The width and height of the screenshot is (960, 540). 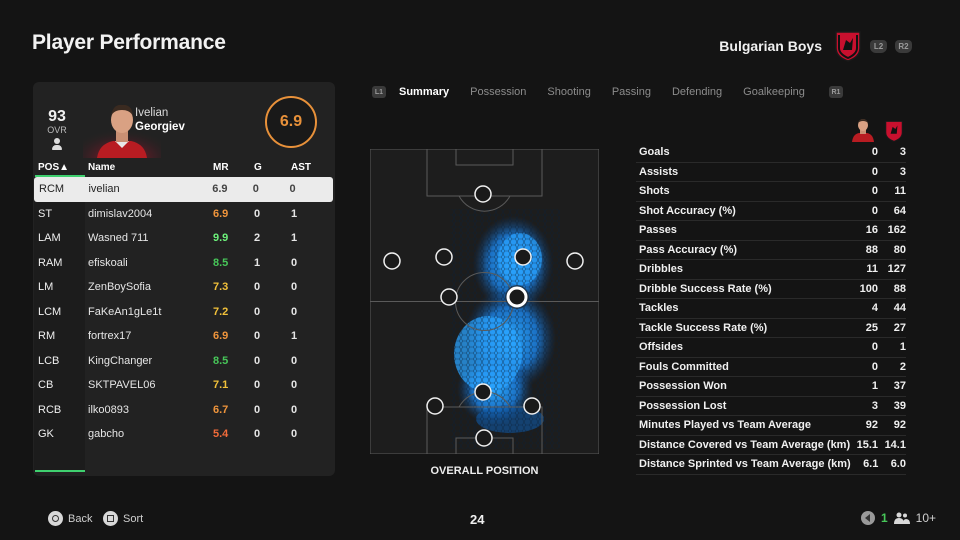 I want to click on stat-label: Minutes Played vs Team Average, so click(x=725, y=425).